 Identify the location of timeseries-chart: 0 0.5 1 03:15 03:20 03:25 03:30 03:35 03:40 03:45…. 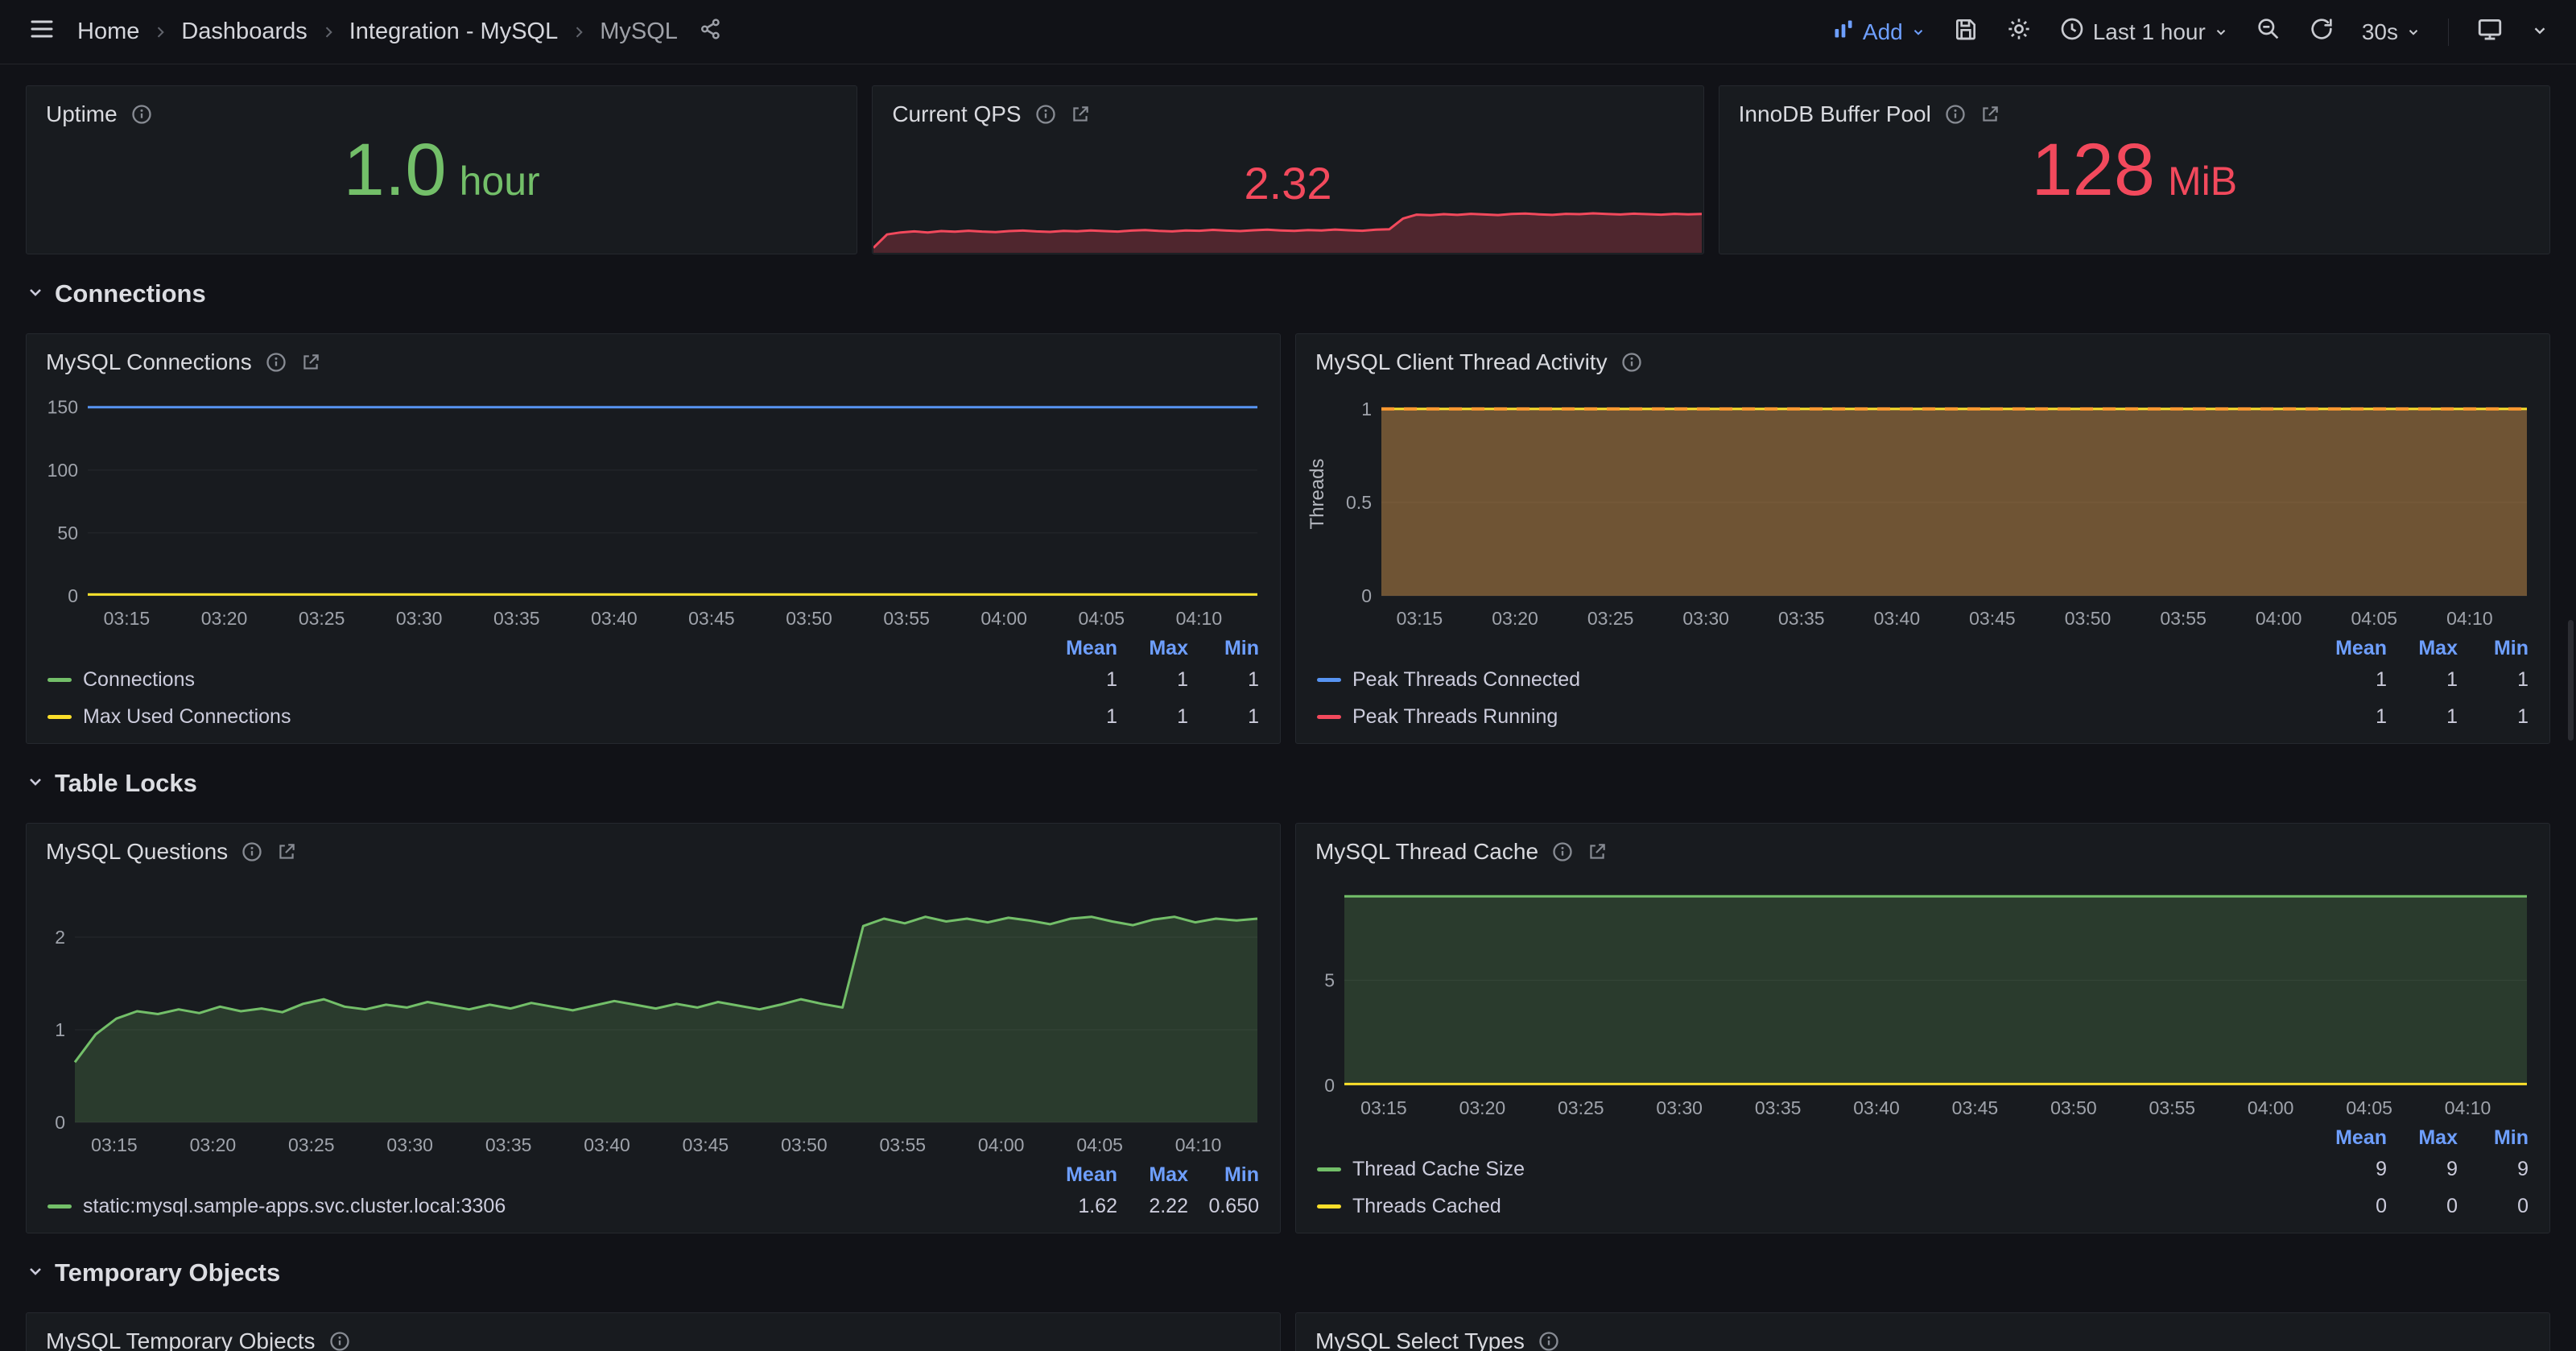
(1921, 510).